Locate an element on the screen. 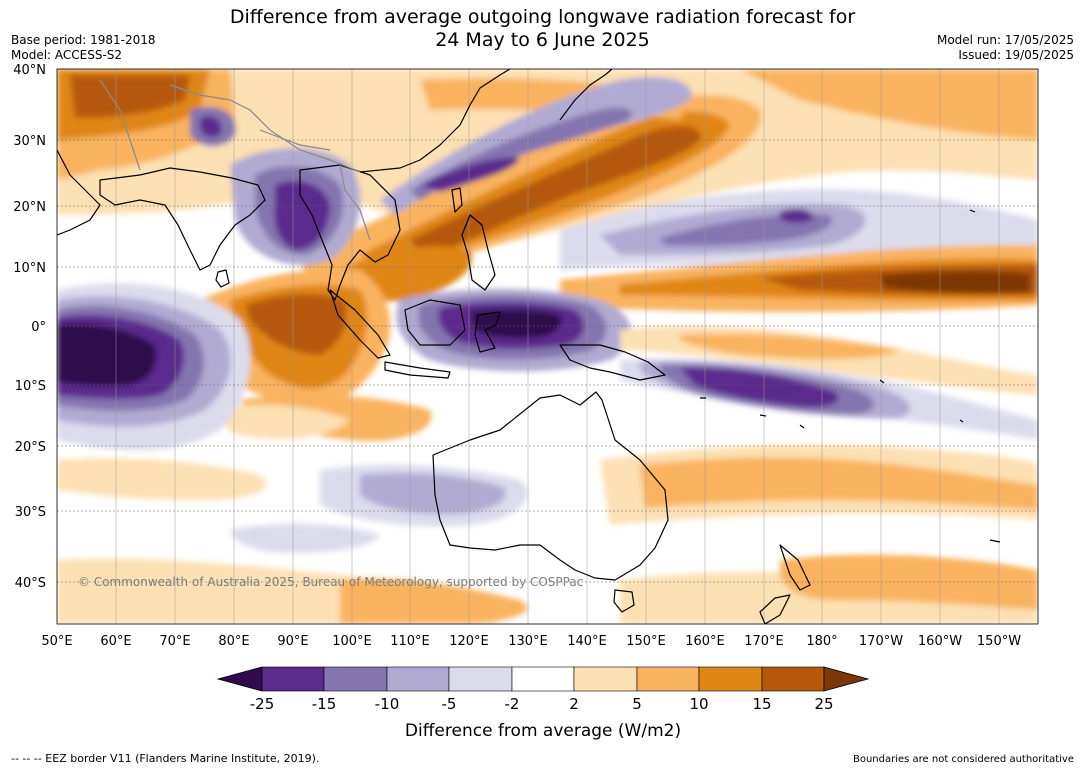 Image resolution: width=1085 pixels, height=770 pixels. colorbar-tick-label: 5 is located at coordinates (637, 704).